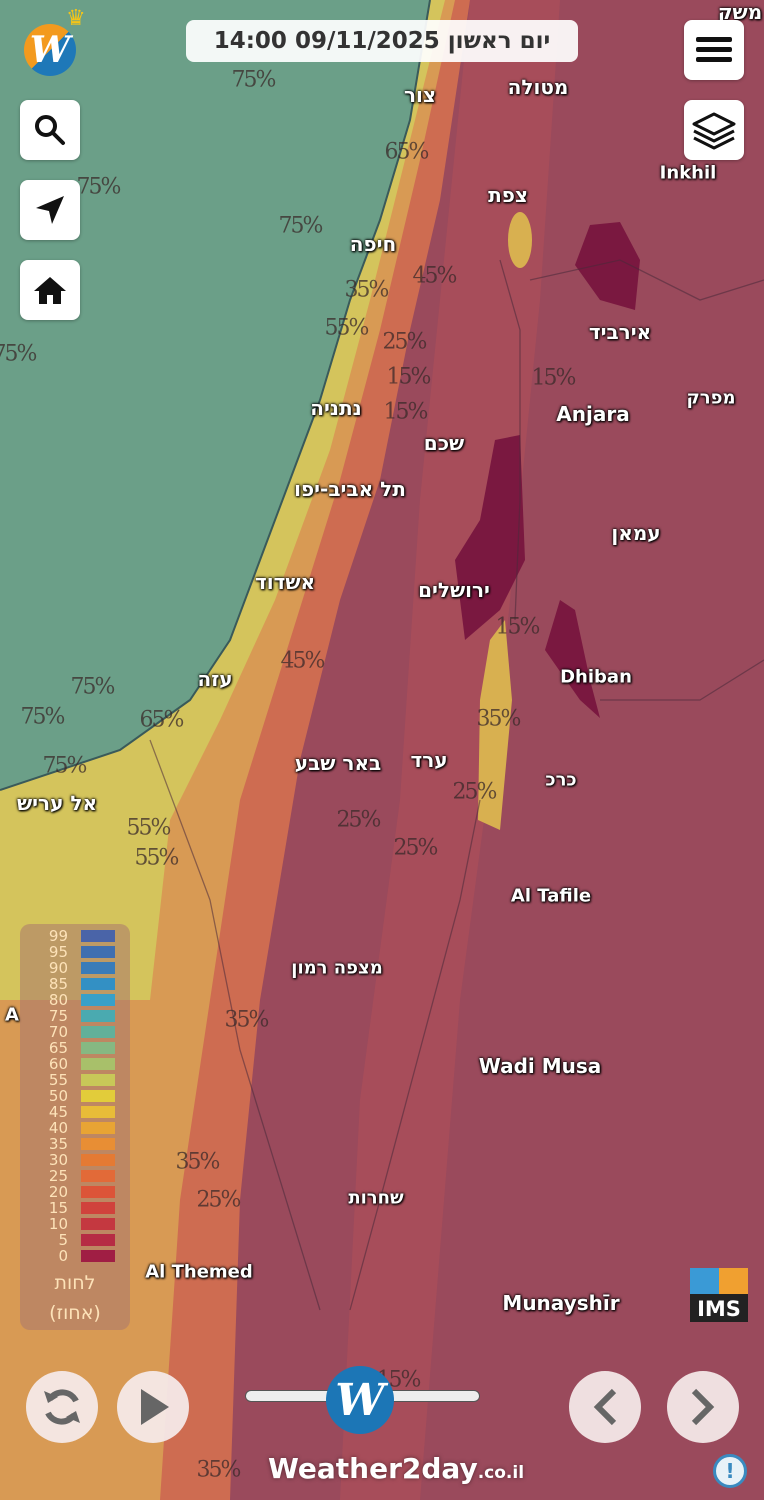  What do you see at coordinates (75, 1313) in the screenshot?
I see `legend-unit: (אחוז)` at bounding box center [75, 1313].